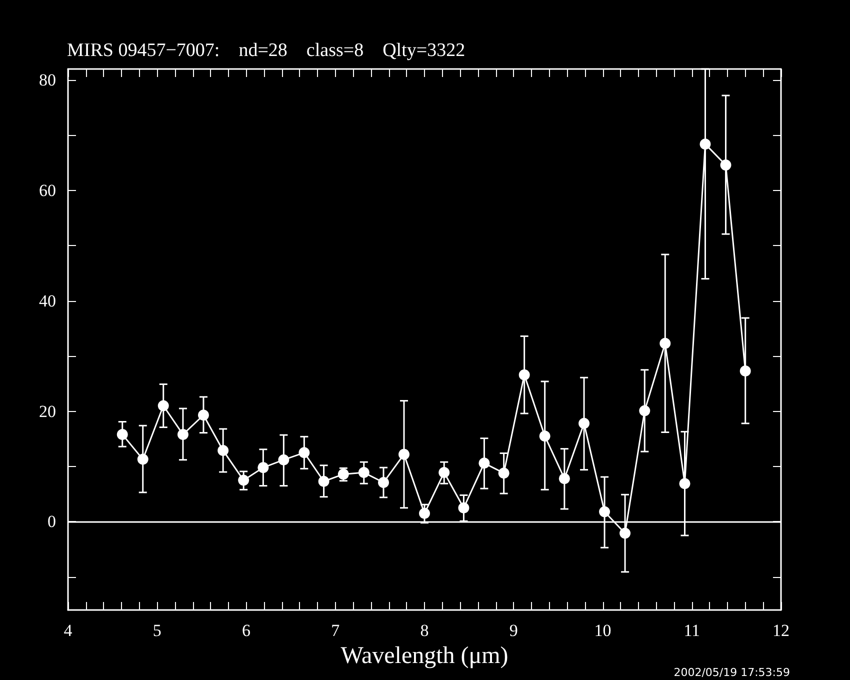  Describe the element at coordinates (781, 630) in the screenshot. I see `x-tick-label: 12` at that location.